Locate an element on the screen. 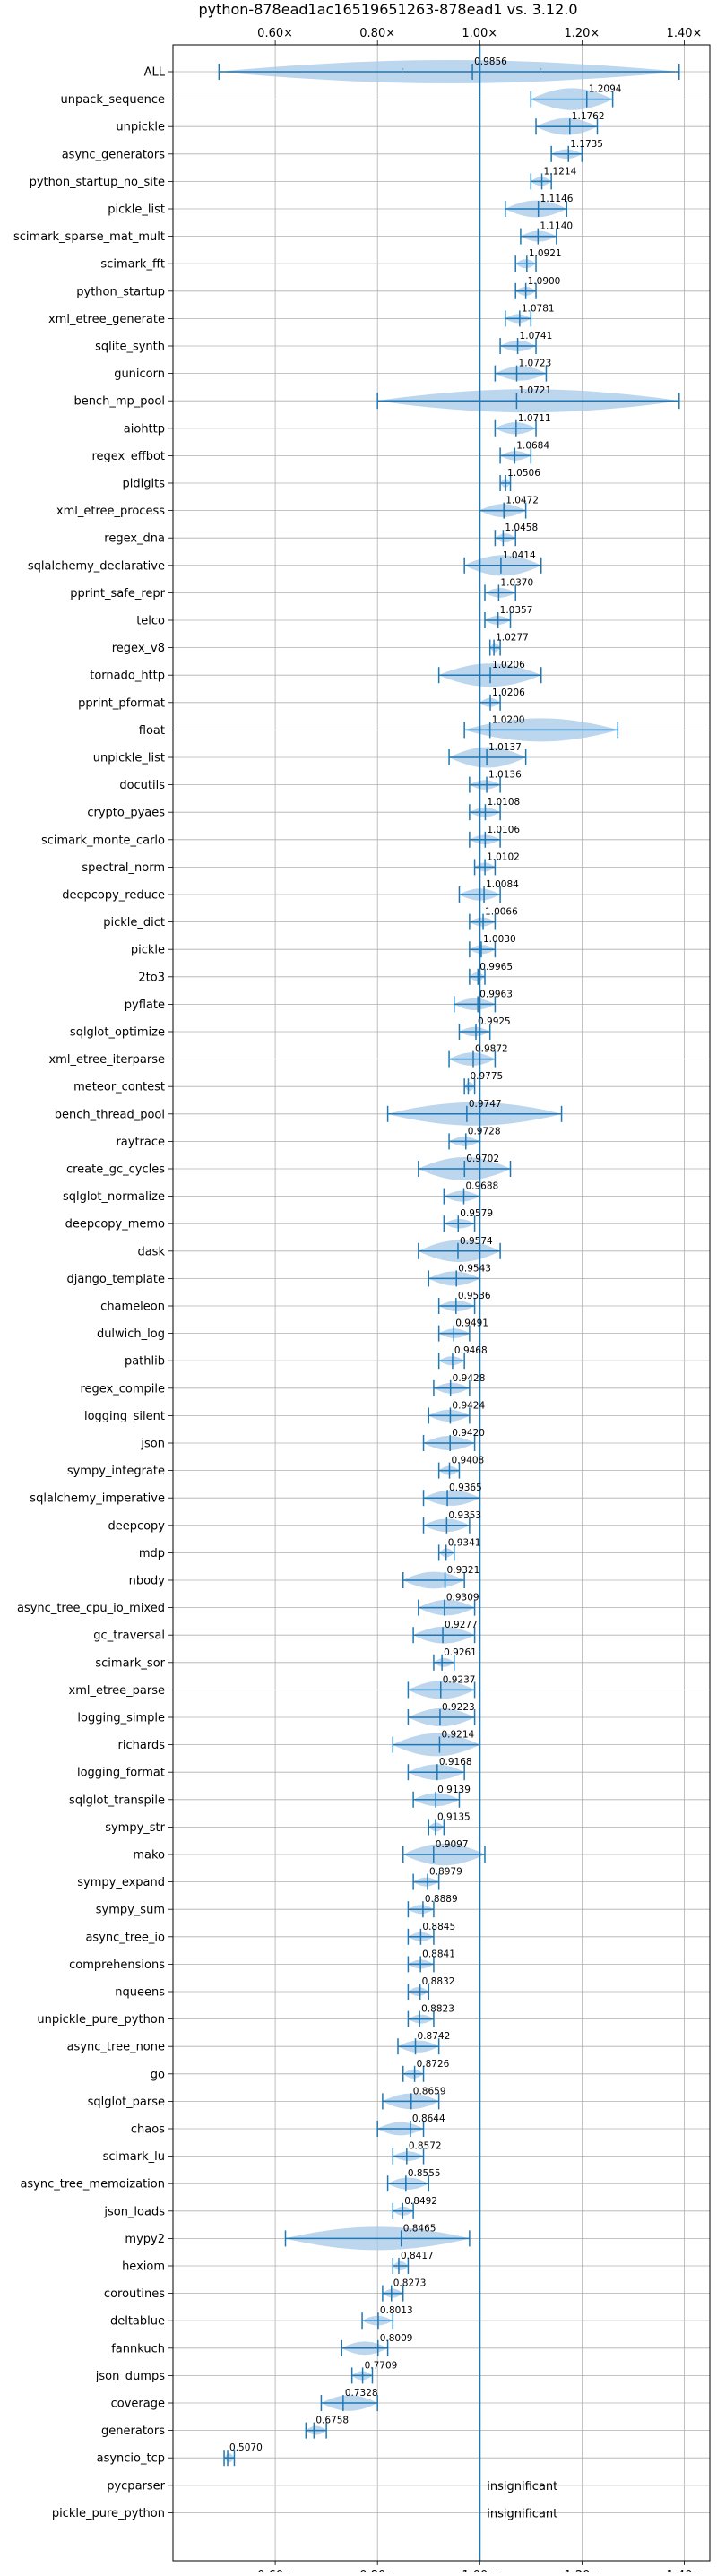  value-label: 0.9237 is located at coordinates (459, 1679).